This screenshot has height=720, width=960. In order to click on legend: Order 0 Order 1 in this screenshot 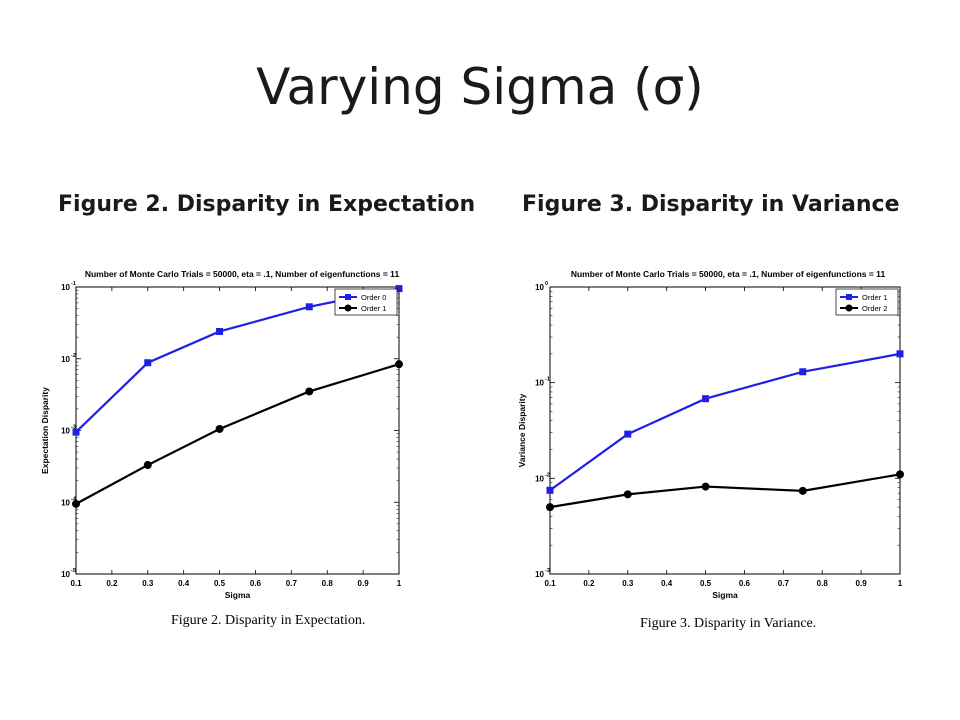, I will do `click(366, 302)`.